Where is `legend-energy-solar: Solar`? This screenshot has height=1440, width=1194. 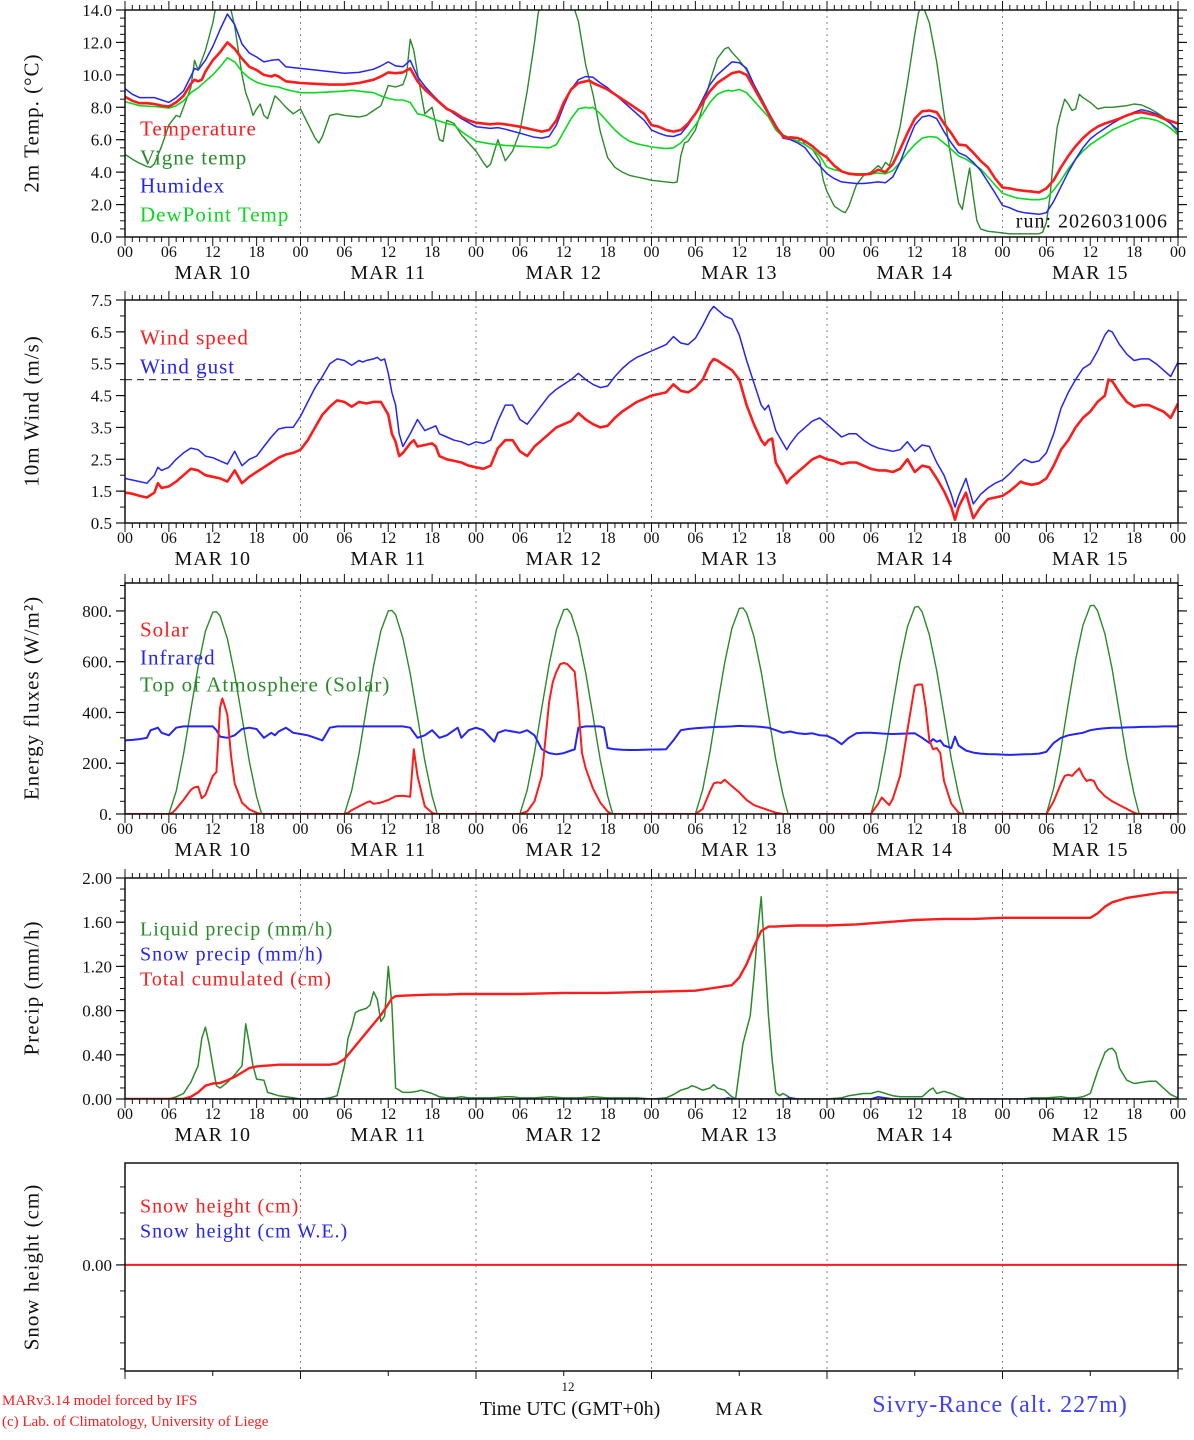
legend-energy-solar: Solar is located at coordinates (165, 629).